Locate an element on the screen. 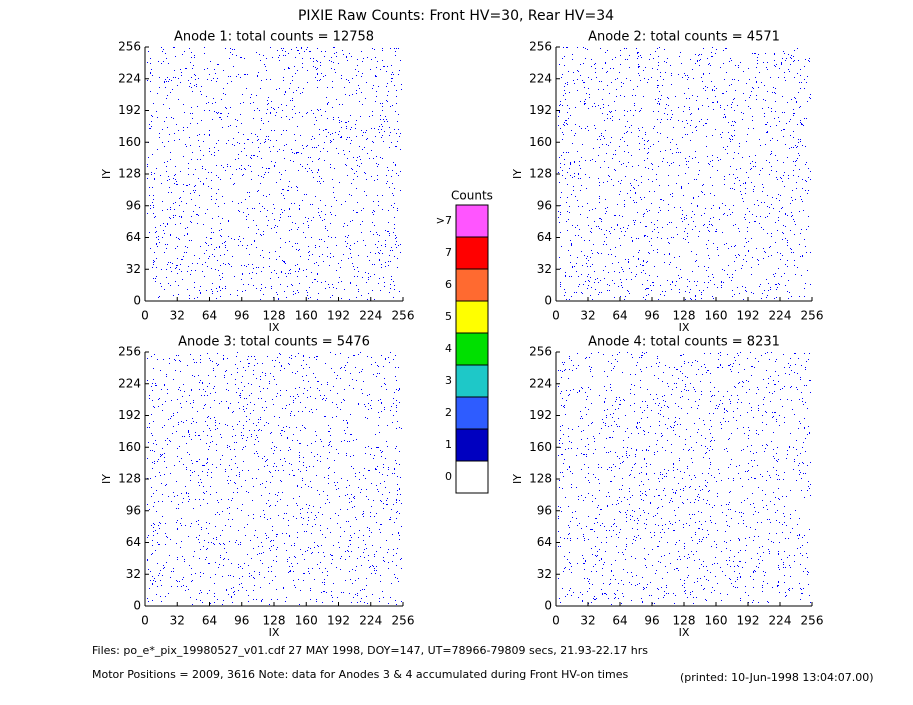 Image resolution: width=913 pixels, height=705 pixels. colorbar-label: 1 is located at coordinates (448, 444).